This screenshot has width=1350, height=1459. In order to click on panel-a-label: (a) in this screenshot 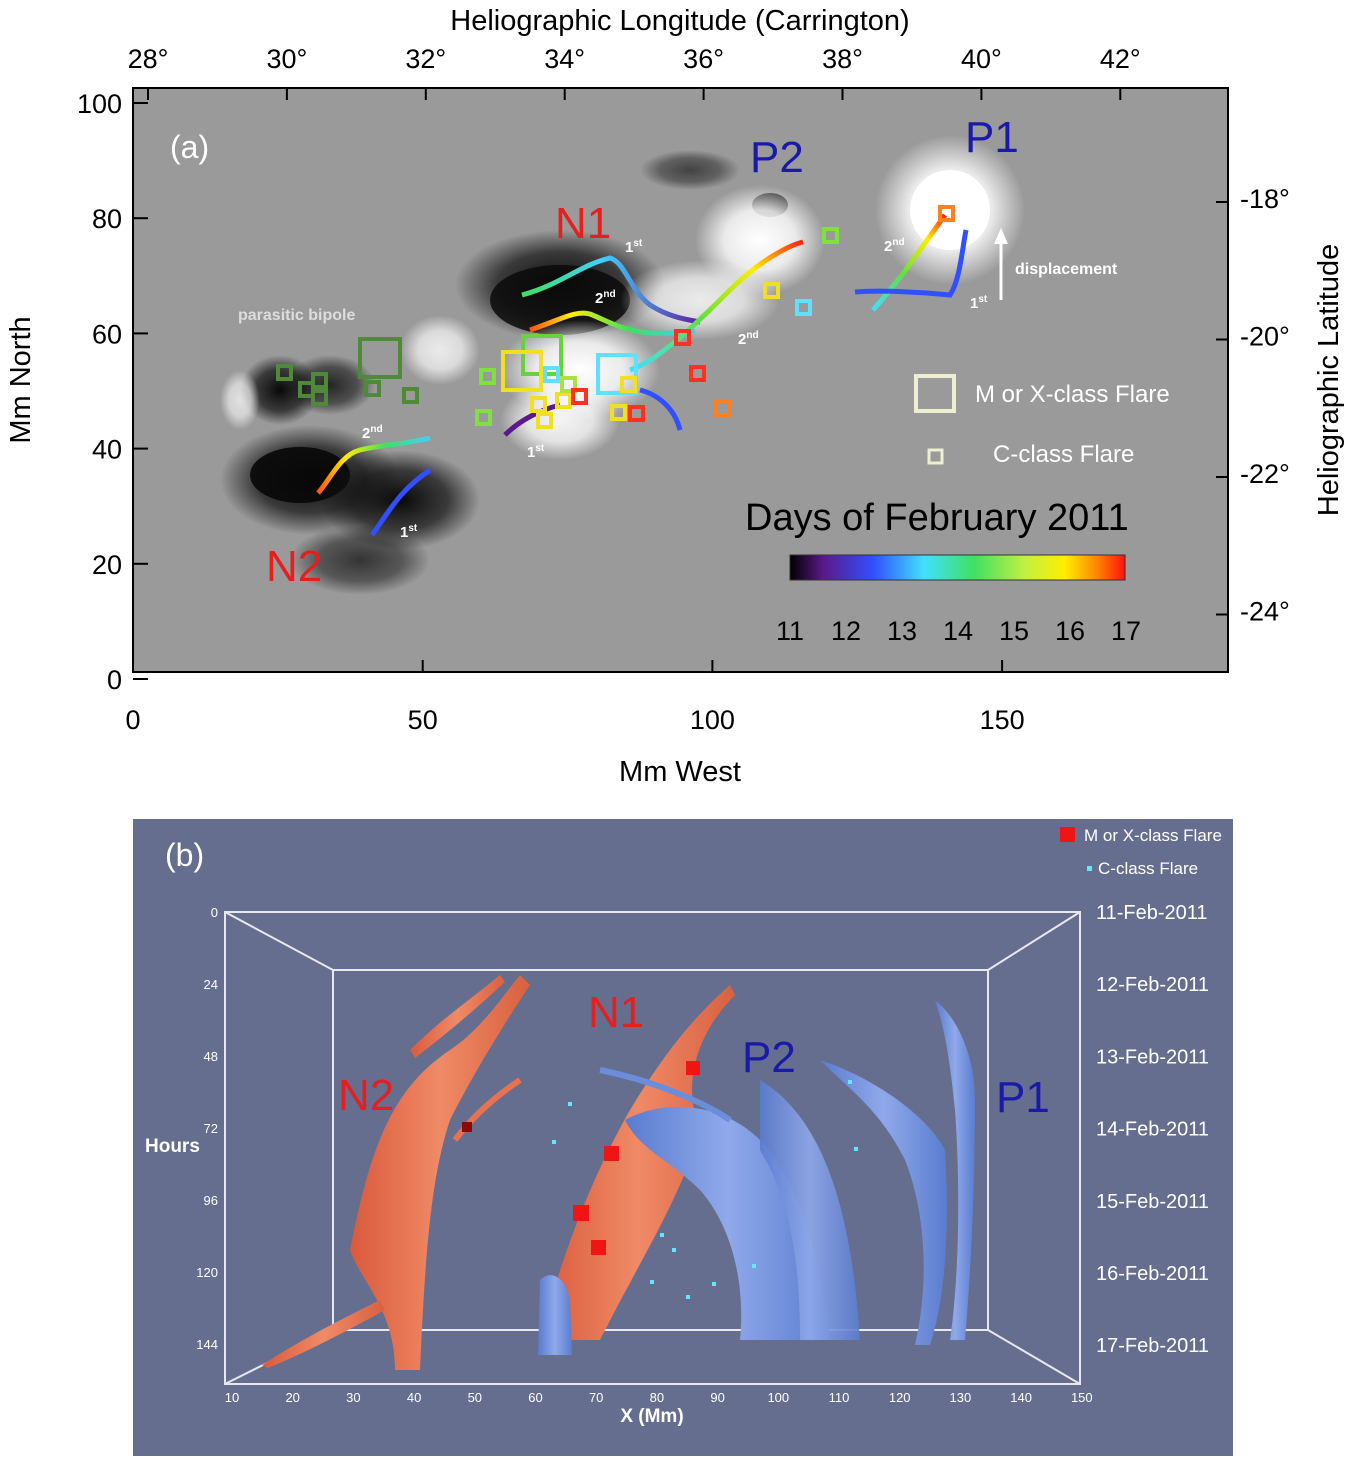, I will do `click(189, 147)`.